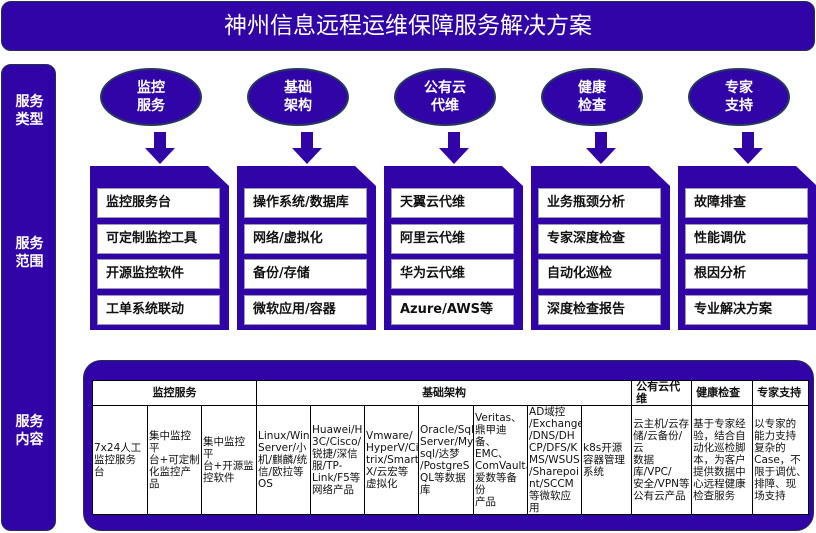 The image size is (816, 533). I want to click on scope-item: 操作系统/数据库, so click(305, 203).